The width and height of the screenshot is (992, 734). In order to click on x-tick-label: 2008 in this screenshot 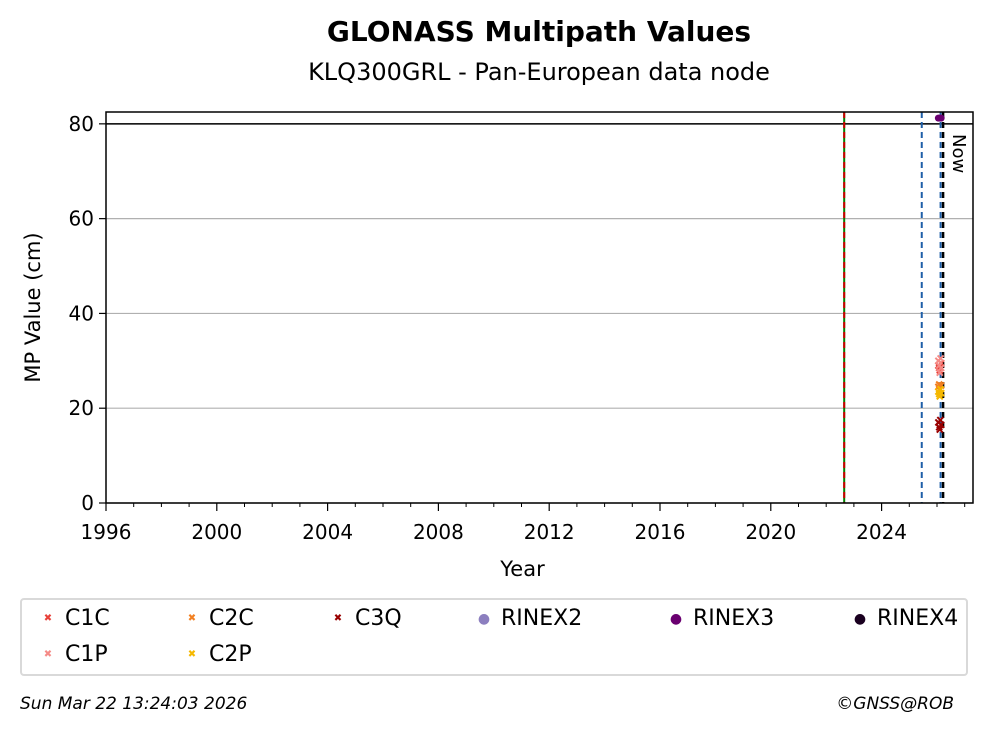, I will do `click(438, 532)`.